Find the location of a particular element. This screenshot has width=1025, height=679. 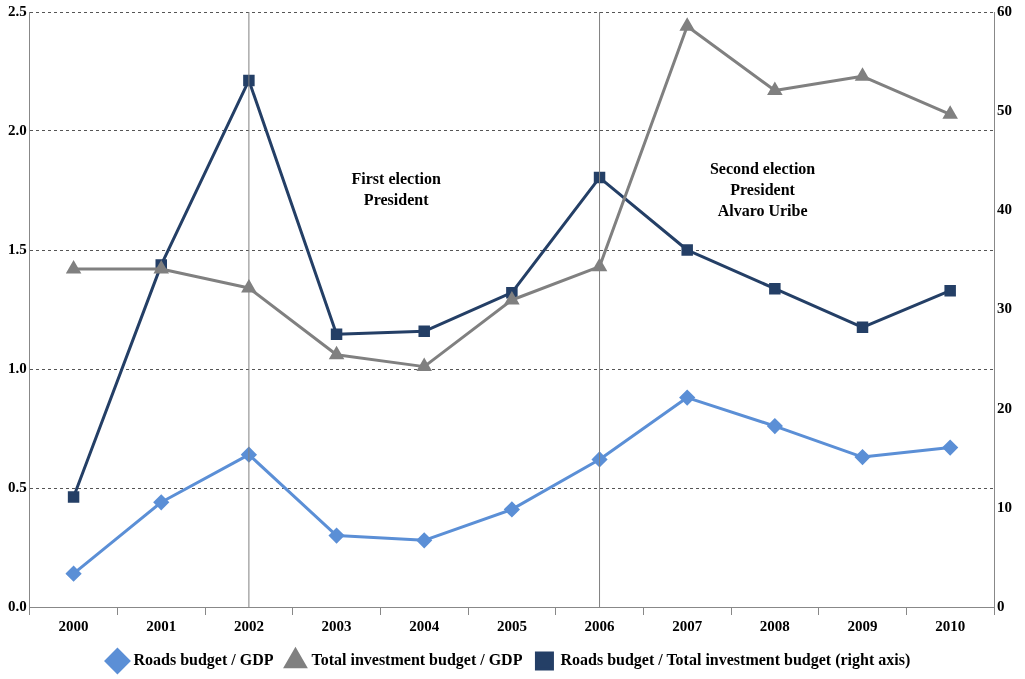

x-tick-label: 2003 is located at coordinates (336, 625).